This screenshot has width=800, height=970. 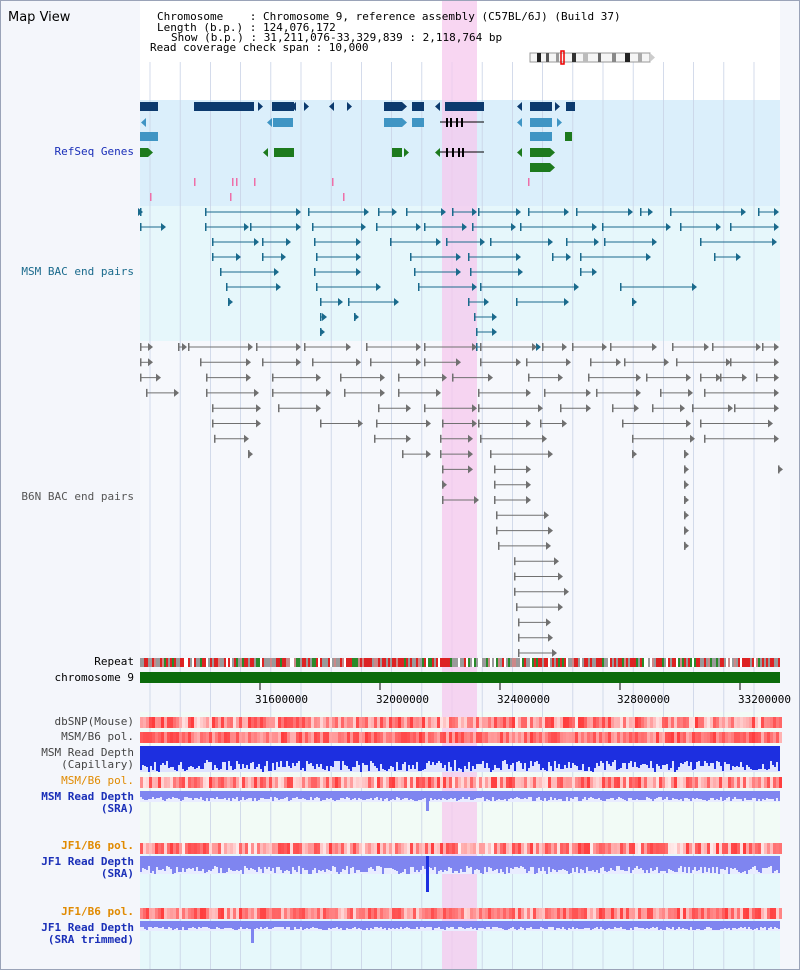 What do you see at coordinates (87, 861) in the screenshot?
I see `track-label-jf1-depth-sra: JF1 Read Depth` at bounding box center [87, 861].